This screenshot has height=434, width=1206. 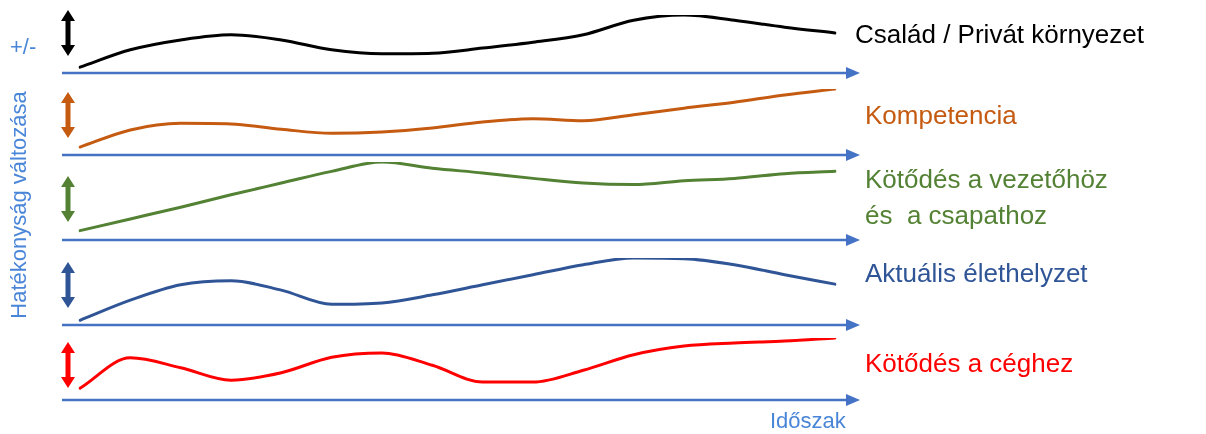 I want to click on x-axis-title: Időszak, so click(x=808, y=421).